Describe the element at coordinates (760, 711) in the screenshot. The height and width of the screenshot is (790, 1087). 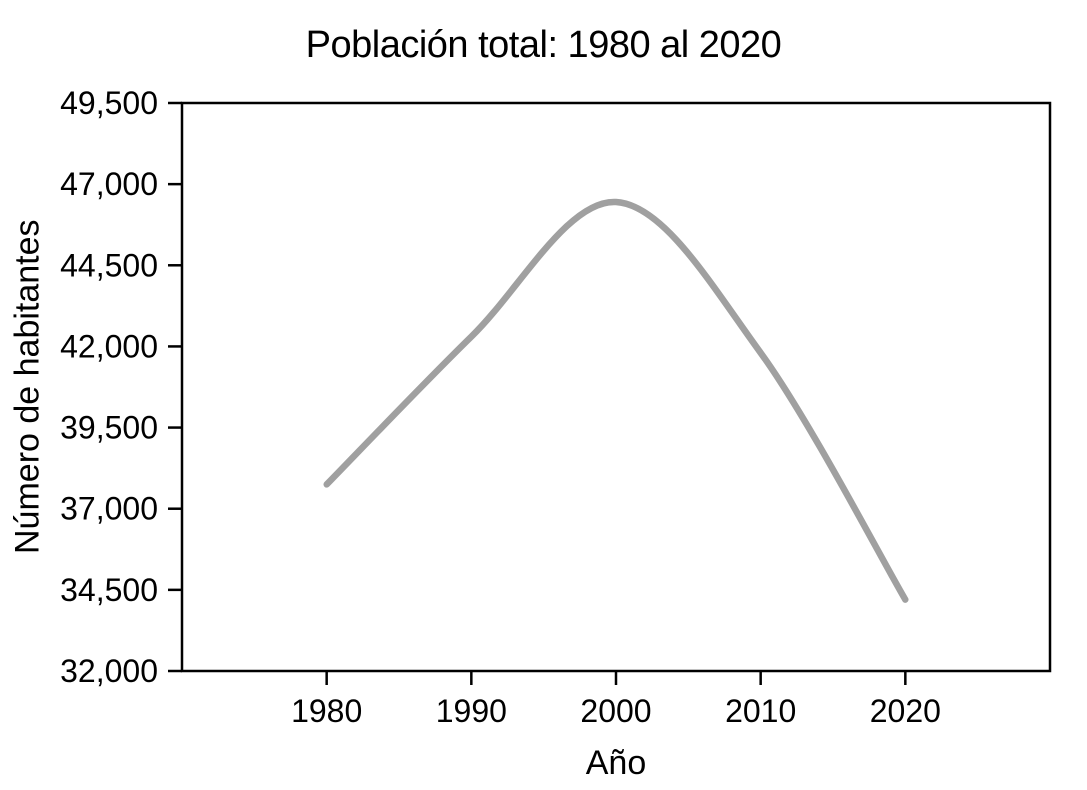
I see `x-tick-label: 2010` at that location.